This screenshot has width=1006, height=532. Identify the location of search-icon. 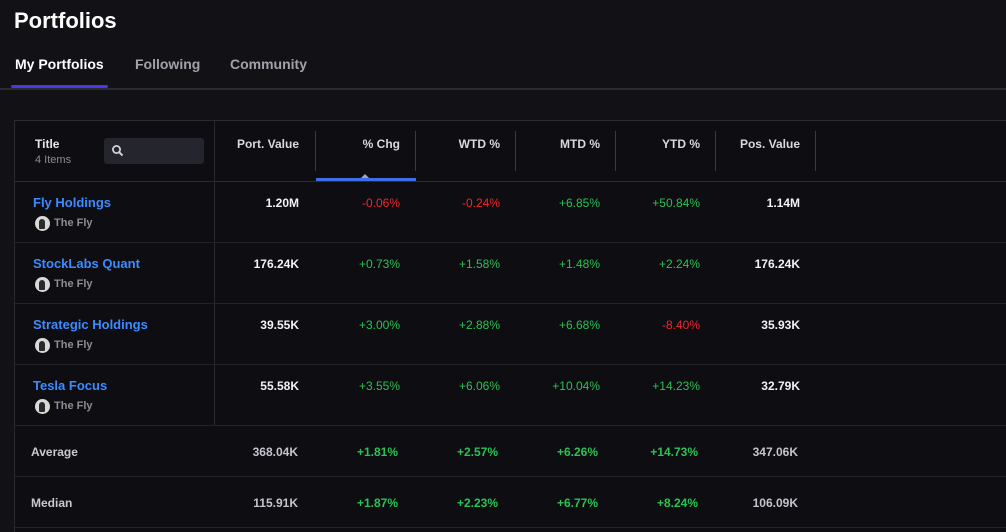
(118, 151).